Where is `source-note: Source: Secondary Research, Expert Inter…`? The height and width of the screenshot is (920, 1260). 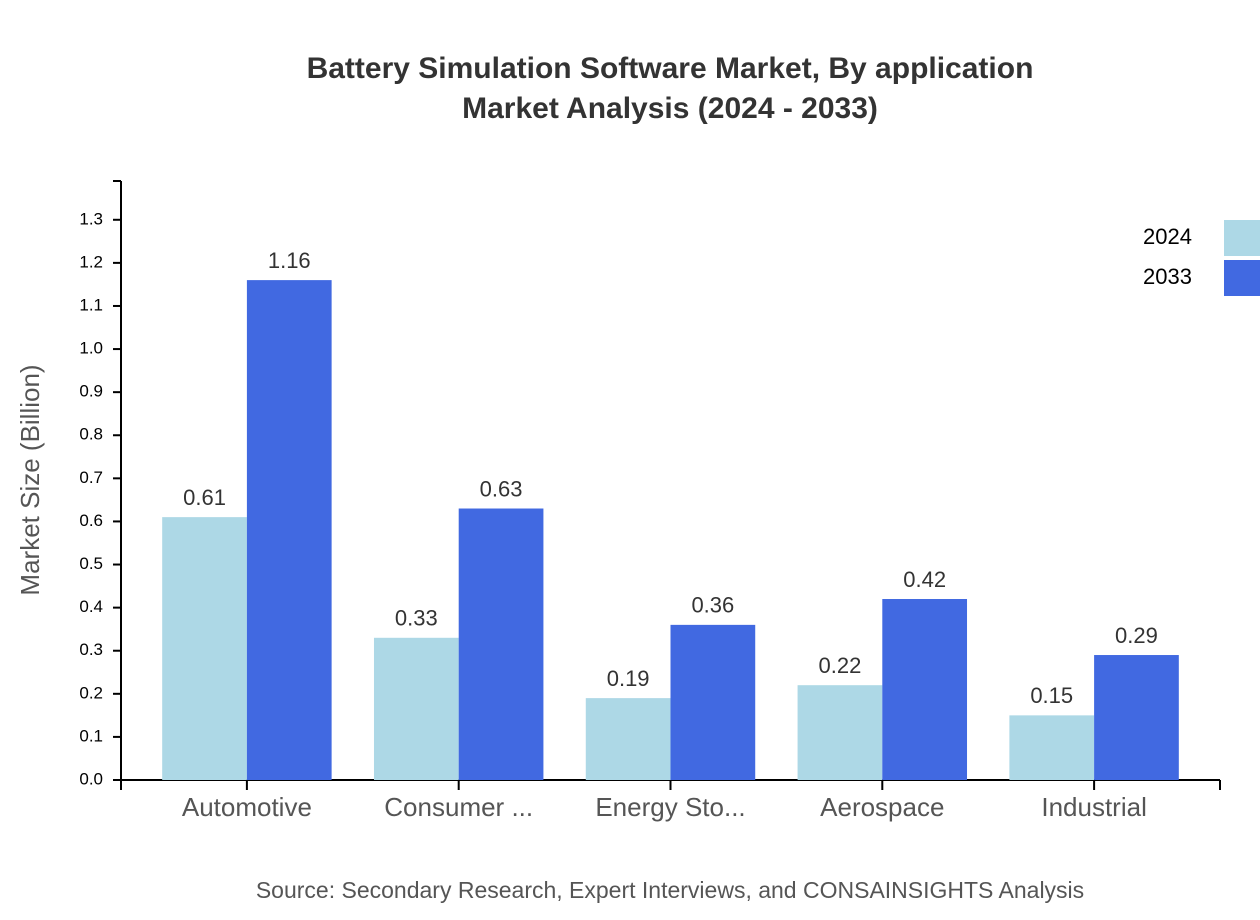 source-note: Source: Secondary Research, Expert Inter… is located at coordinates (670, 890).